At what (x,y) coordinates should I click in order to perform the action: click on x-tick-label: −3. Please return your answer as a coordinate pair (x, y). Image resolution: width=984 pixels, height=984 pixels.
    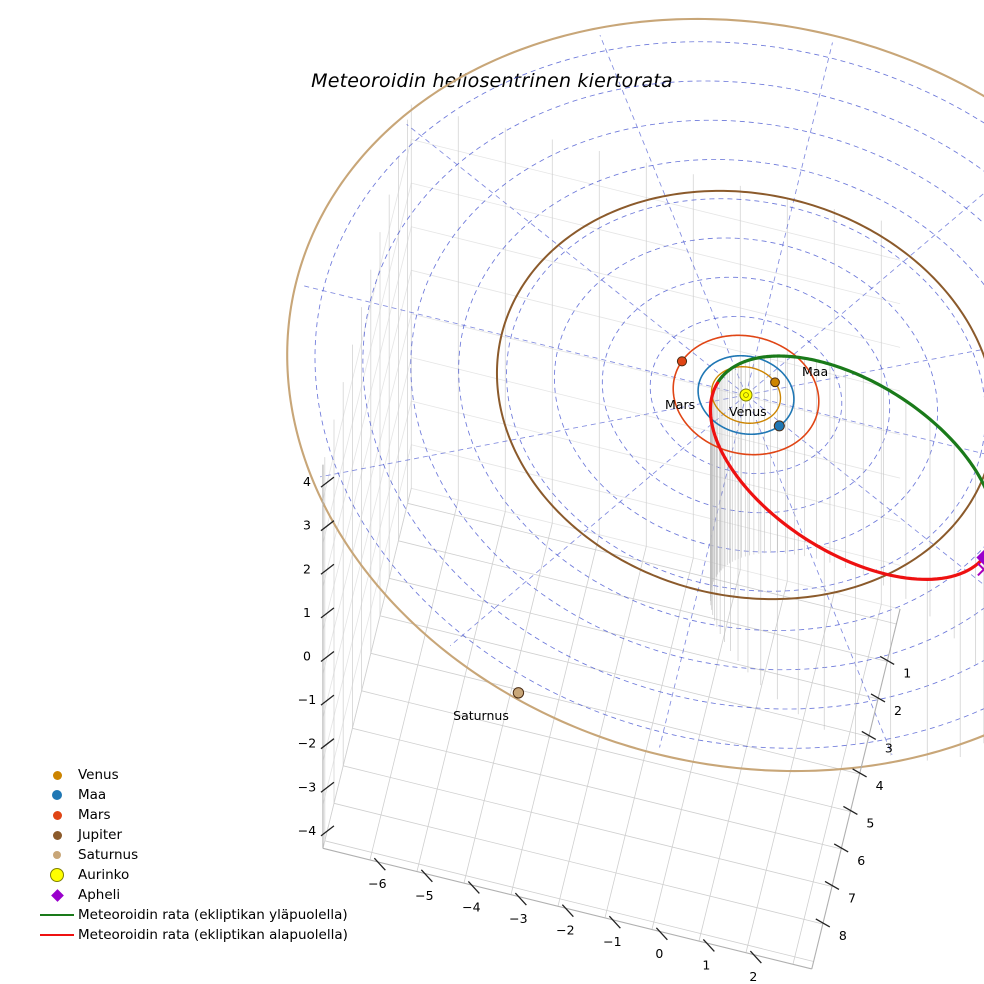
    Looking at the image, I should click on (518, 918).